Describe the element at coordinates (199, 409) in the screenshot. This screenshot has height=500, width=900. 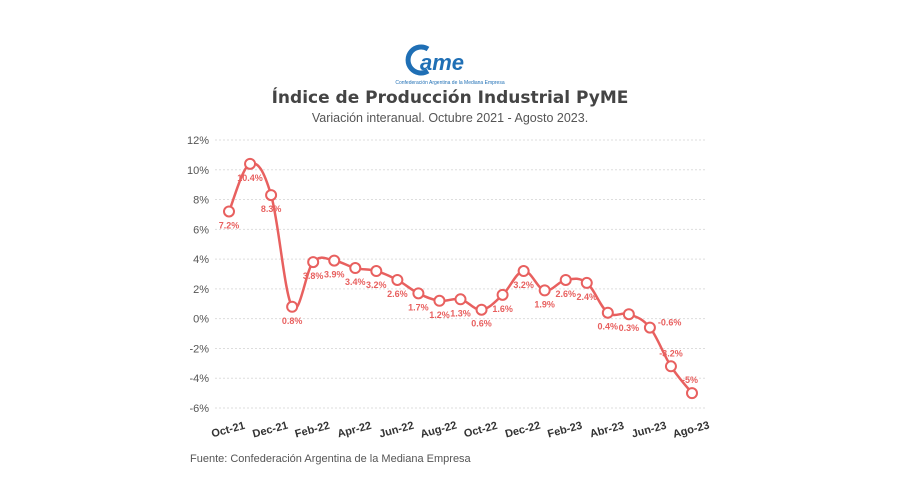
I see `y-tick-label: -6%` at that location.